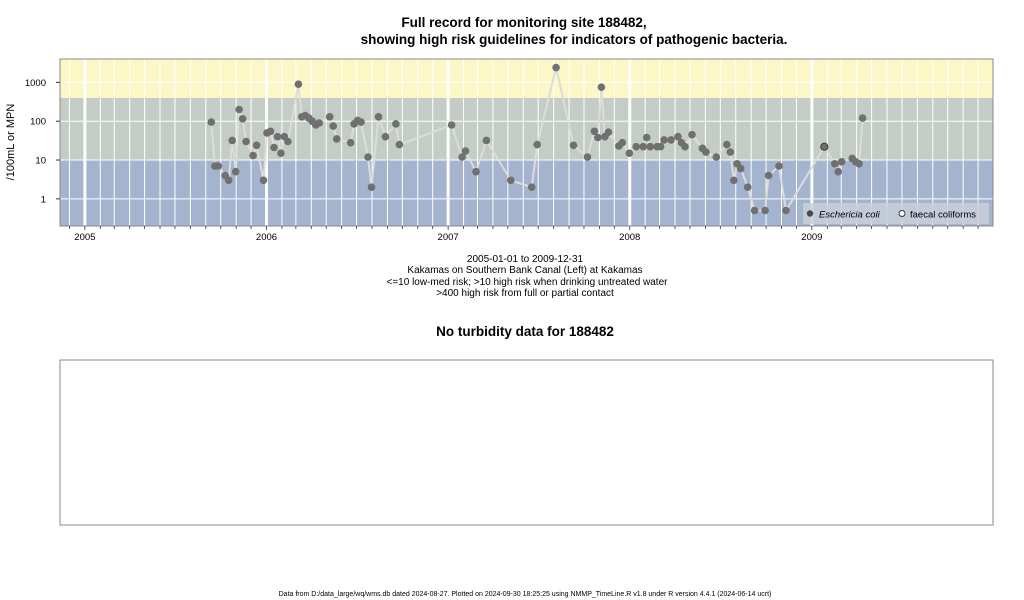 The image size is (1024, 600). What do you see at coordinates (811, 237) in the screenshot?
I see `x-tick-label-4: 2009` at bounding box center [811, 237].